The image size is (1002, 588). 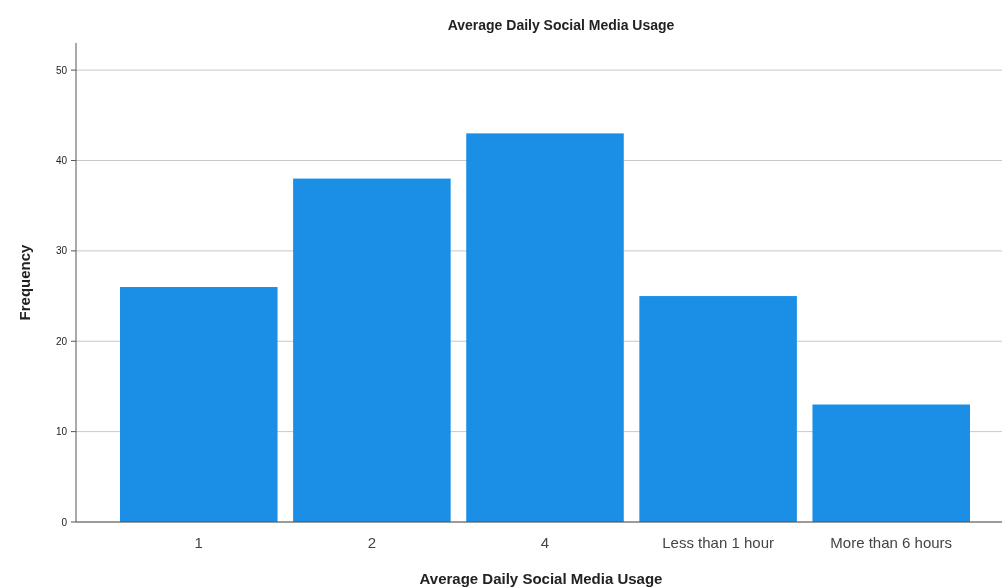 What do you see at coordinates (198, 542) in the screenshot?
I see `x-tick-label: 1` at bounding box center [198, 542].